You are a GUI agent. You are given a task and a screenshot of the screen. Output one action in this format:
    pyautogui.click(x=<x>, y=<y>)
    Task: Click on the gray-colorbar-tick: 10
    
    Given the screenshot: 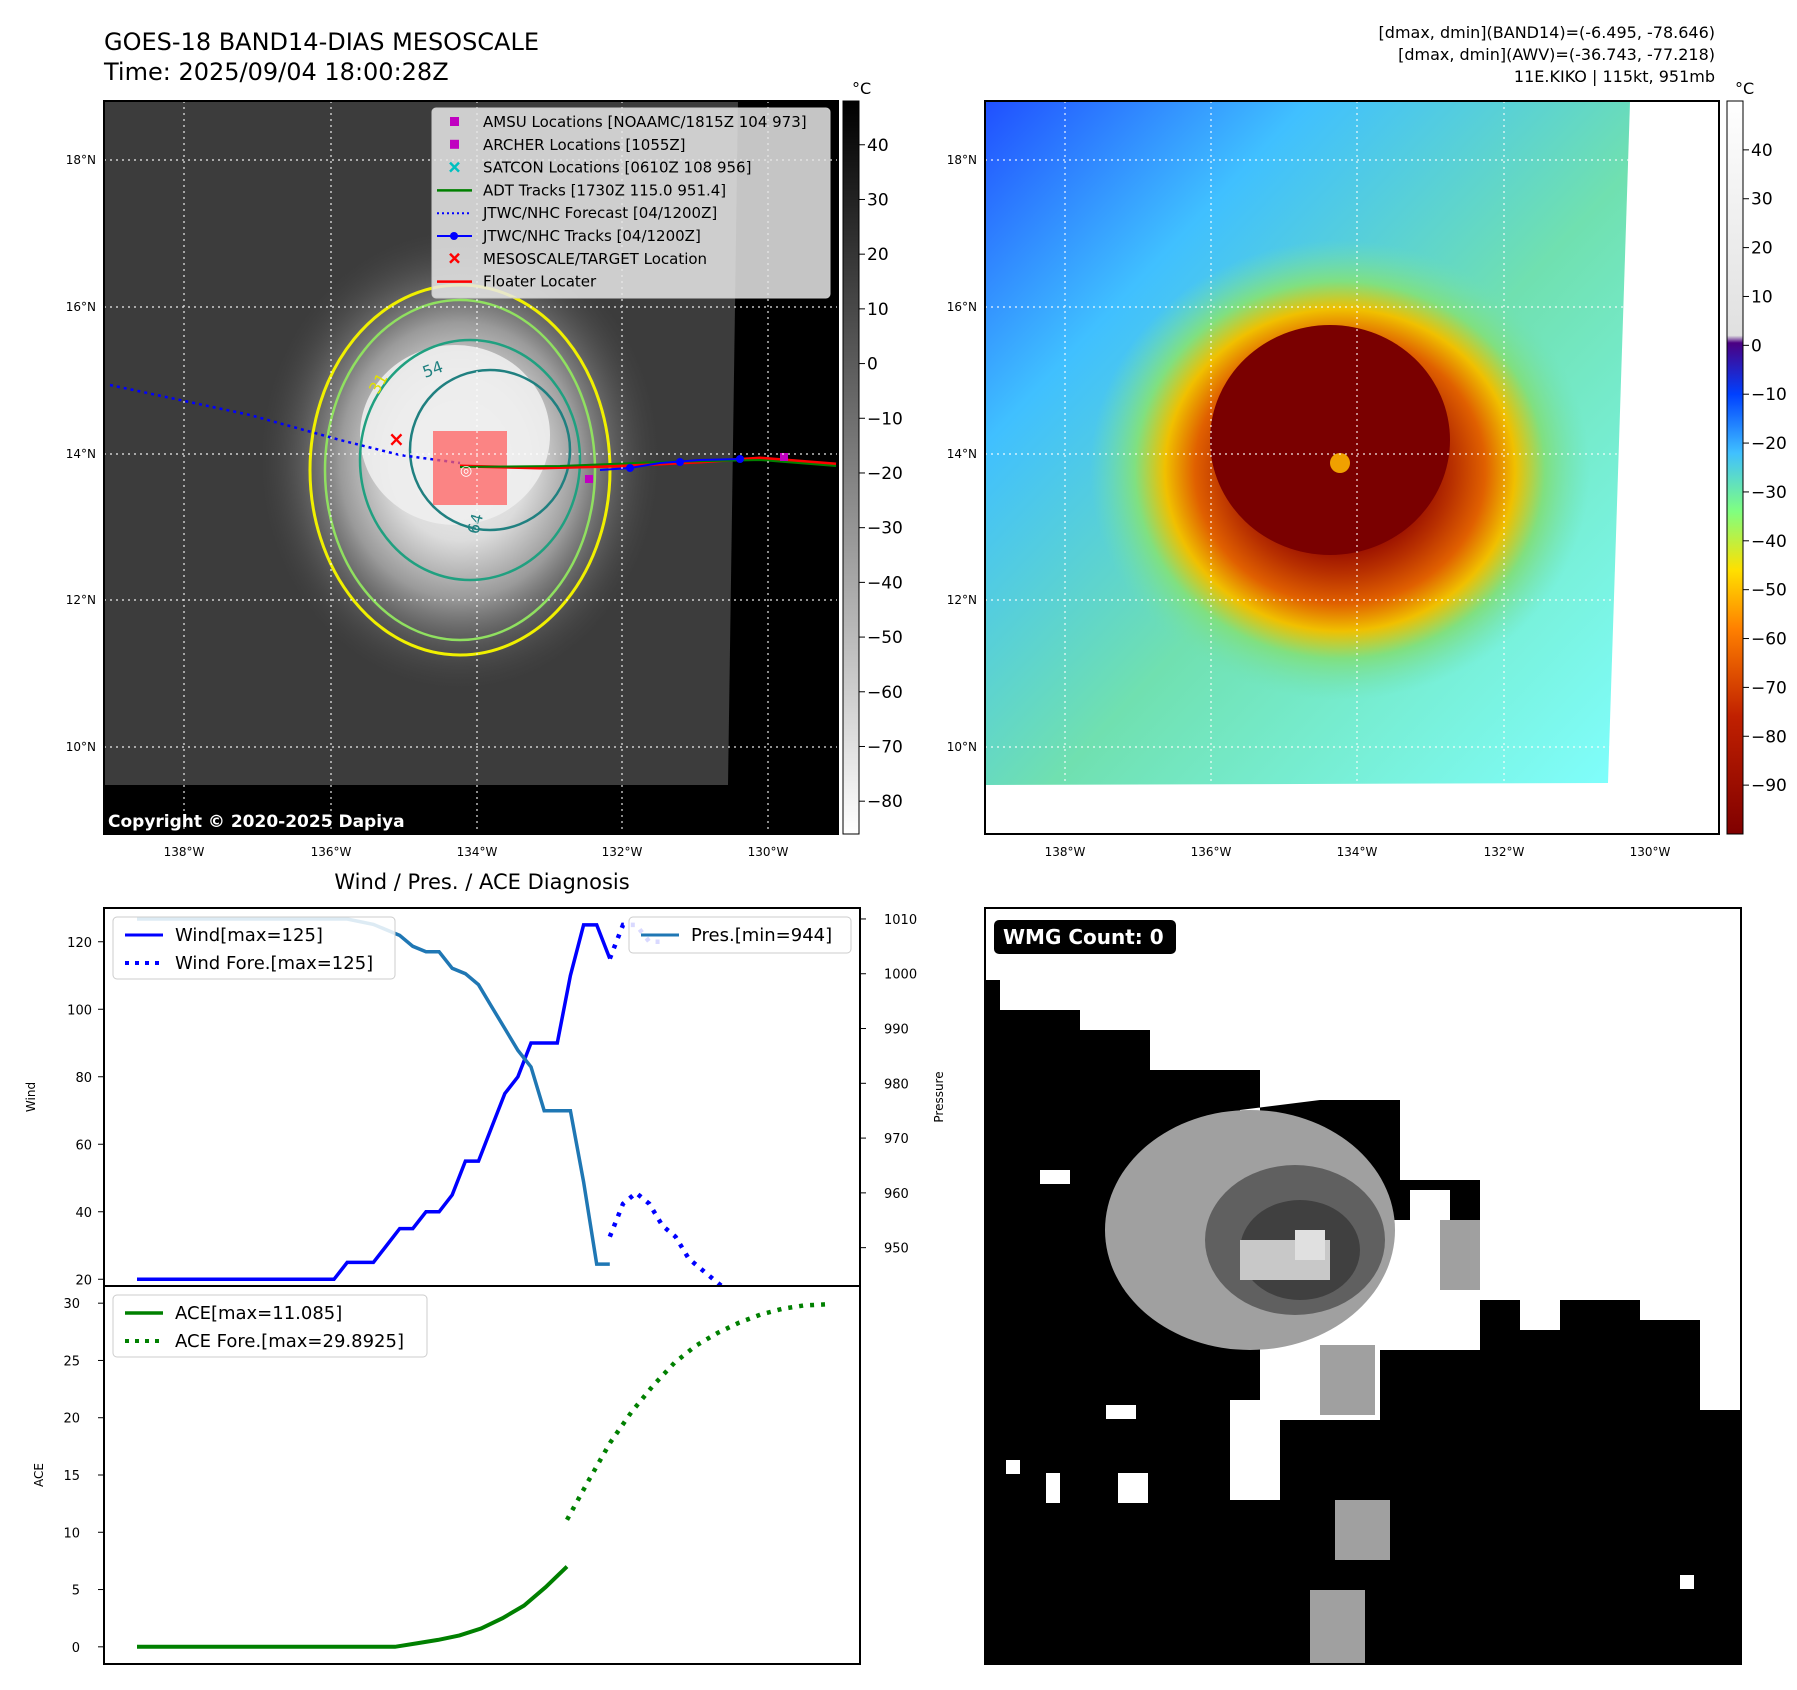 What is the action you would take?
    pyautogui.click(x=878, y=310)
    